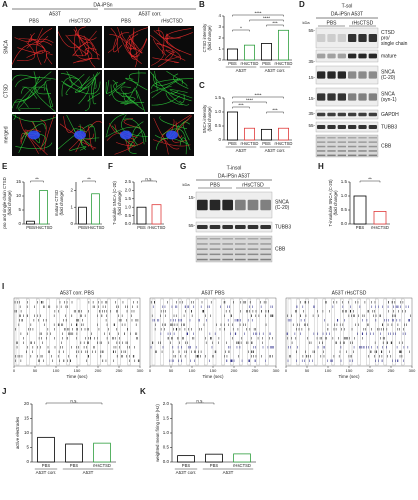 The width and height of the screenshot is (418, 500). What do you see at coordinates (266, 18) in the screenshot?
I see `significance-label: ****` at bounding box center [266, 18].